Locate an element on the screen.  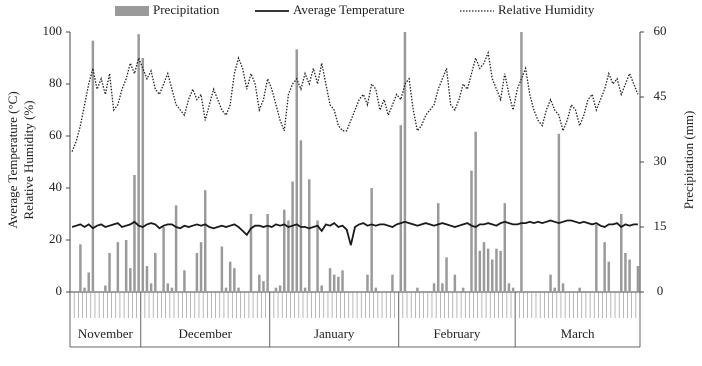
y2-axis-title: Precipitation (mm) is located at coordinates (688, 160).